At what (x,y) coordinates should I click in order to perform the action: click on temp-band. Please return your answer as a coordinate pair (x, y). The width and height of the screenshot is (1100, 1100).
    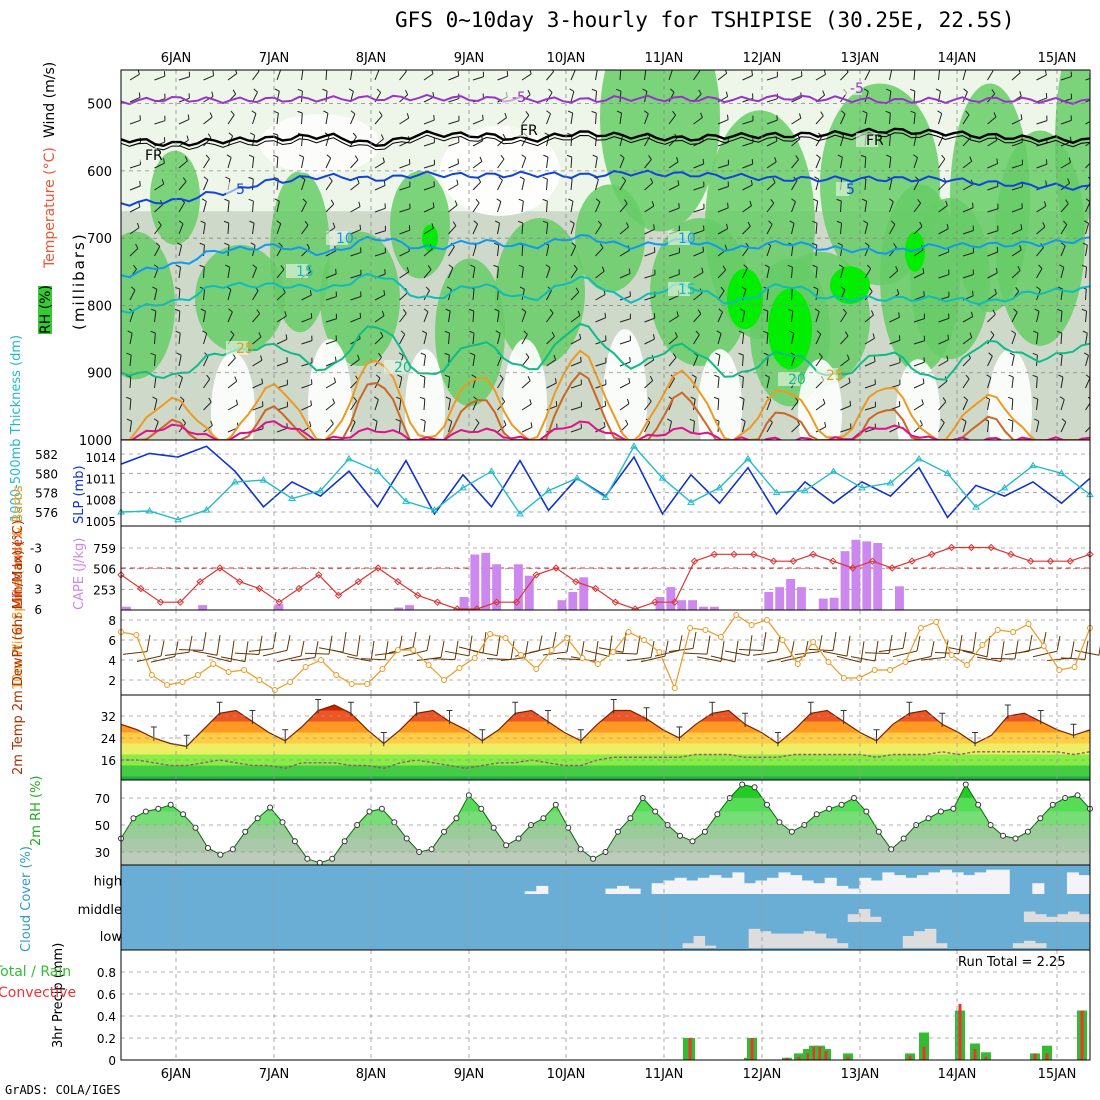
    Looking at the image, I should click on (605, 778).